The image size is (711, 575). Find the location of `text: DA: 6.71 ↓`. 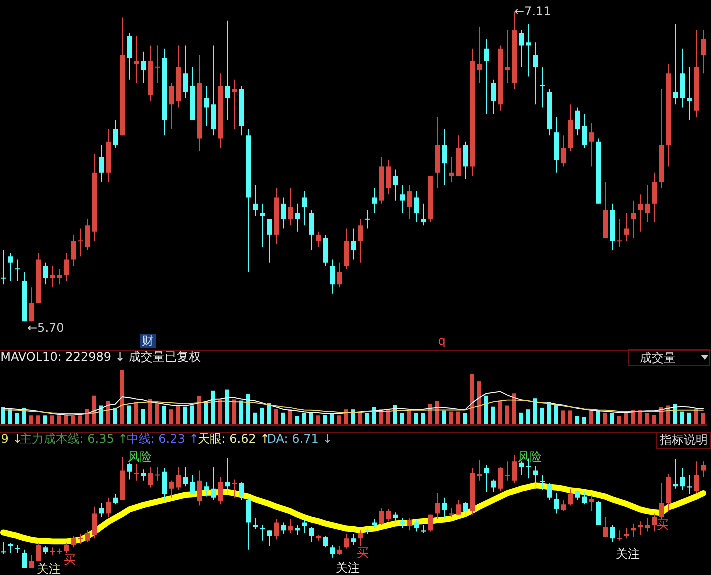

text: DA: 6.71 ↓ is located at coordinates (300, 439).